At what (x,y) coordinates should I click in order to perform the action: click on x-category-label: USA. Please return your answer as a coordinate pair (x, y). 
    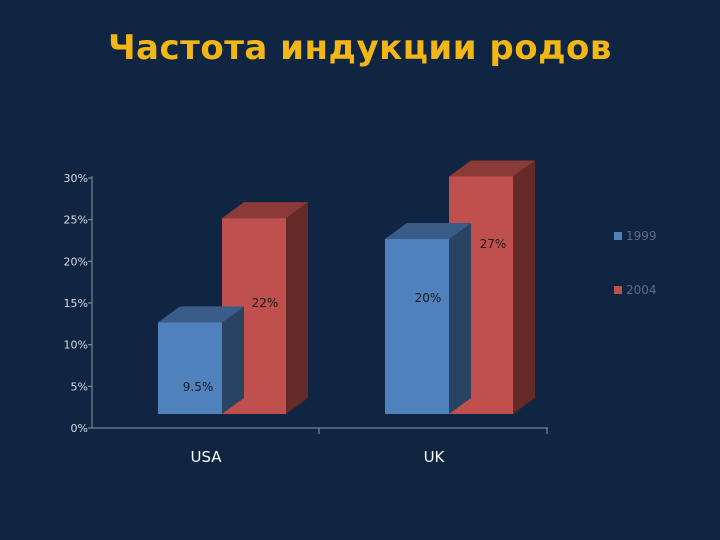
    Looking at the image, I should click on (206, 457).